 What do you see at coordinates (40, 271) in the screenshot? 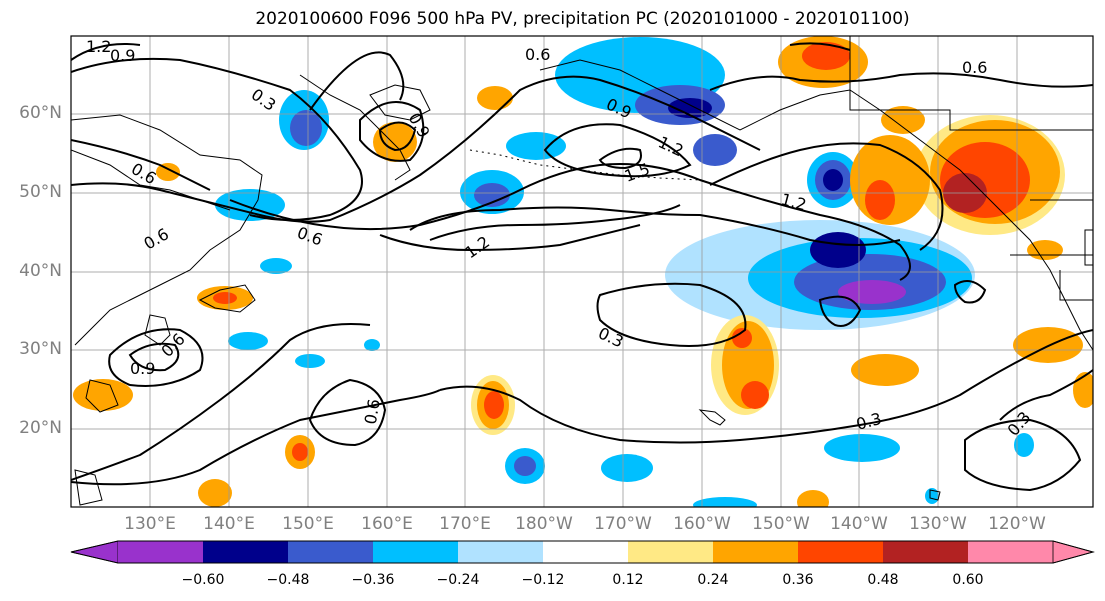
I see `lat-label: 40°N` at bounding box center [40, 271].